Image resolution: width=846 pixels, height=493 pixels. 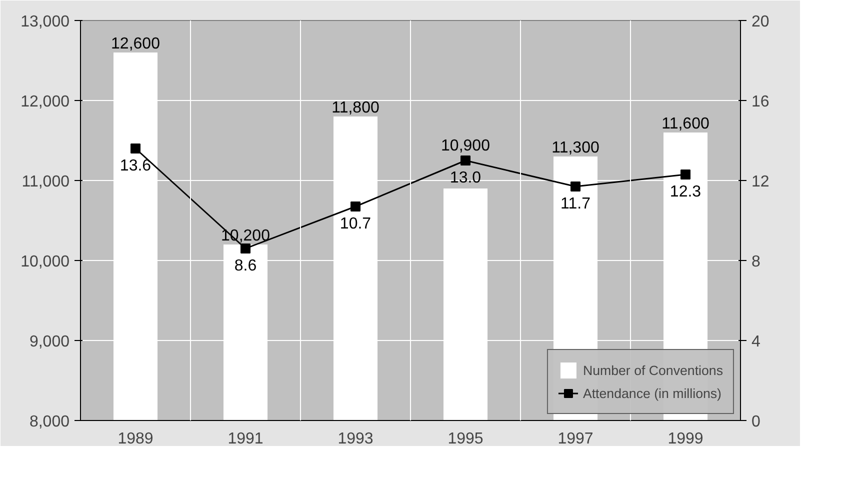 I want to click on text: 10,900, so click(x=465, y=146).